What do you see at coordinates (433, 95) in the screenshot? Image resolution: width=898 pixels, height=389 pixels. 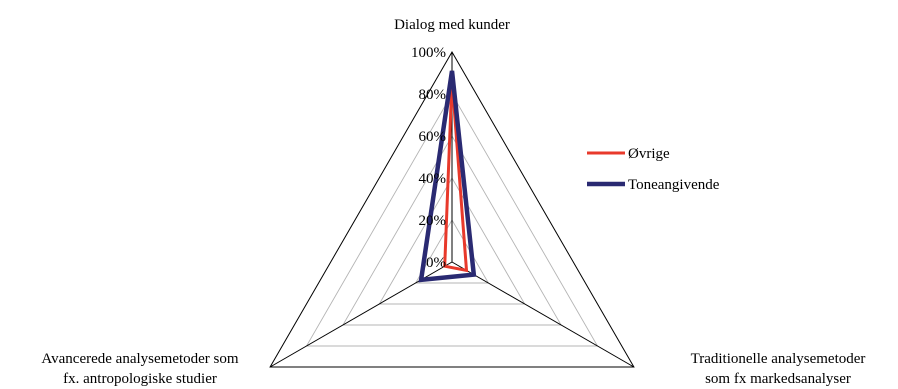 I see `tick-label-80: 80%` at bounding box center [433, 95].